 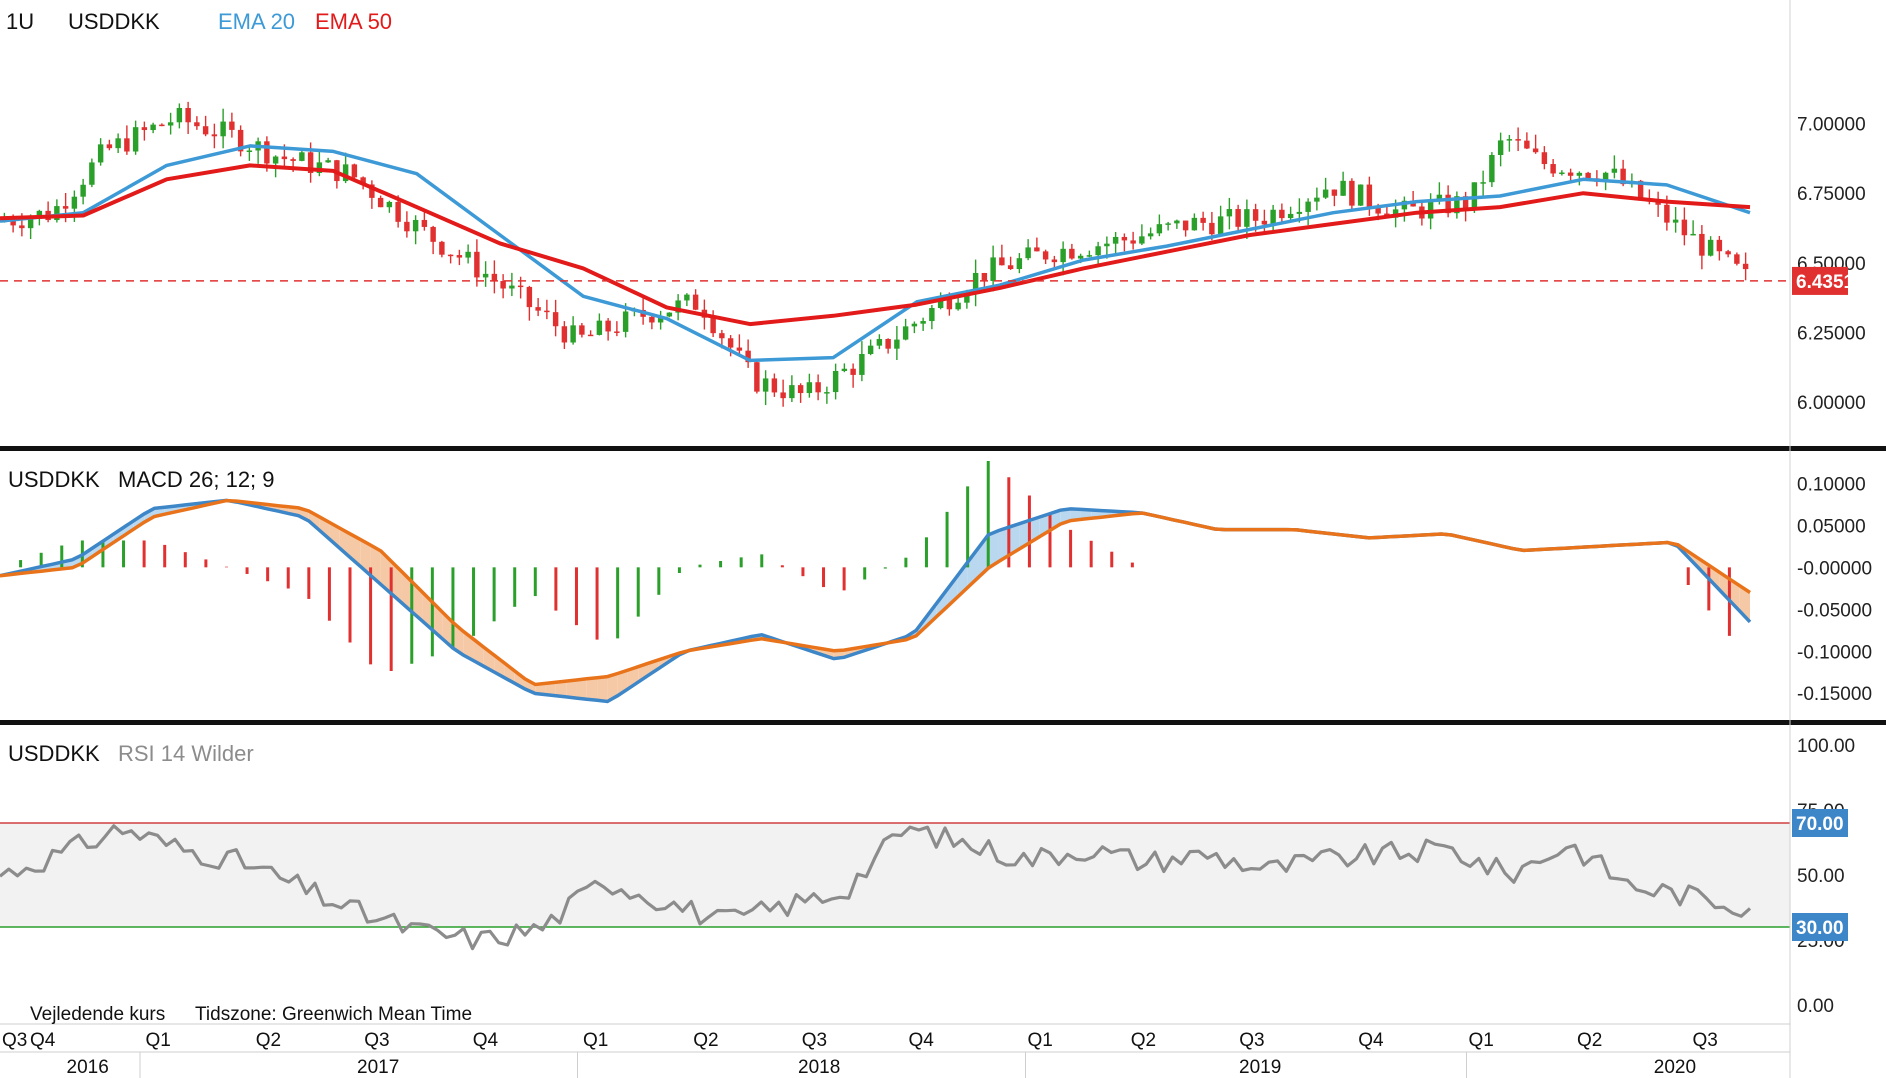 What do you see at coordinates (943, 448) in the screenshot?
I see `panel-separator` at bounding box center [943, 448].